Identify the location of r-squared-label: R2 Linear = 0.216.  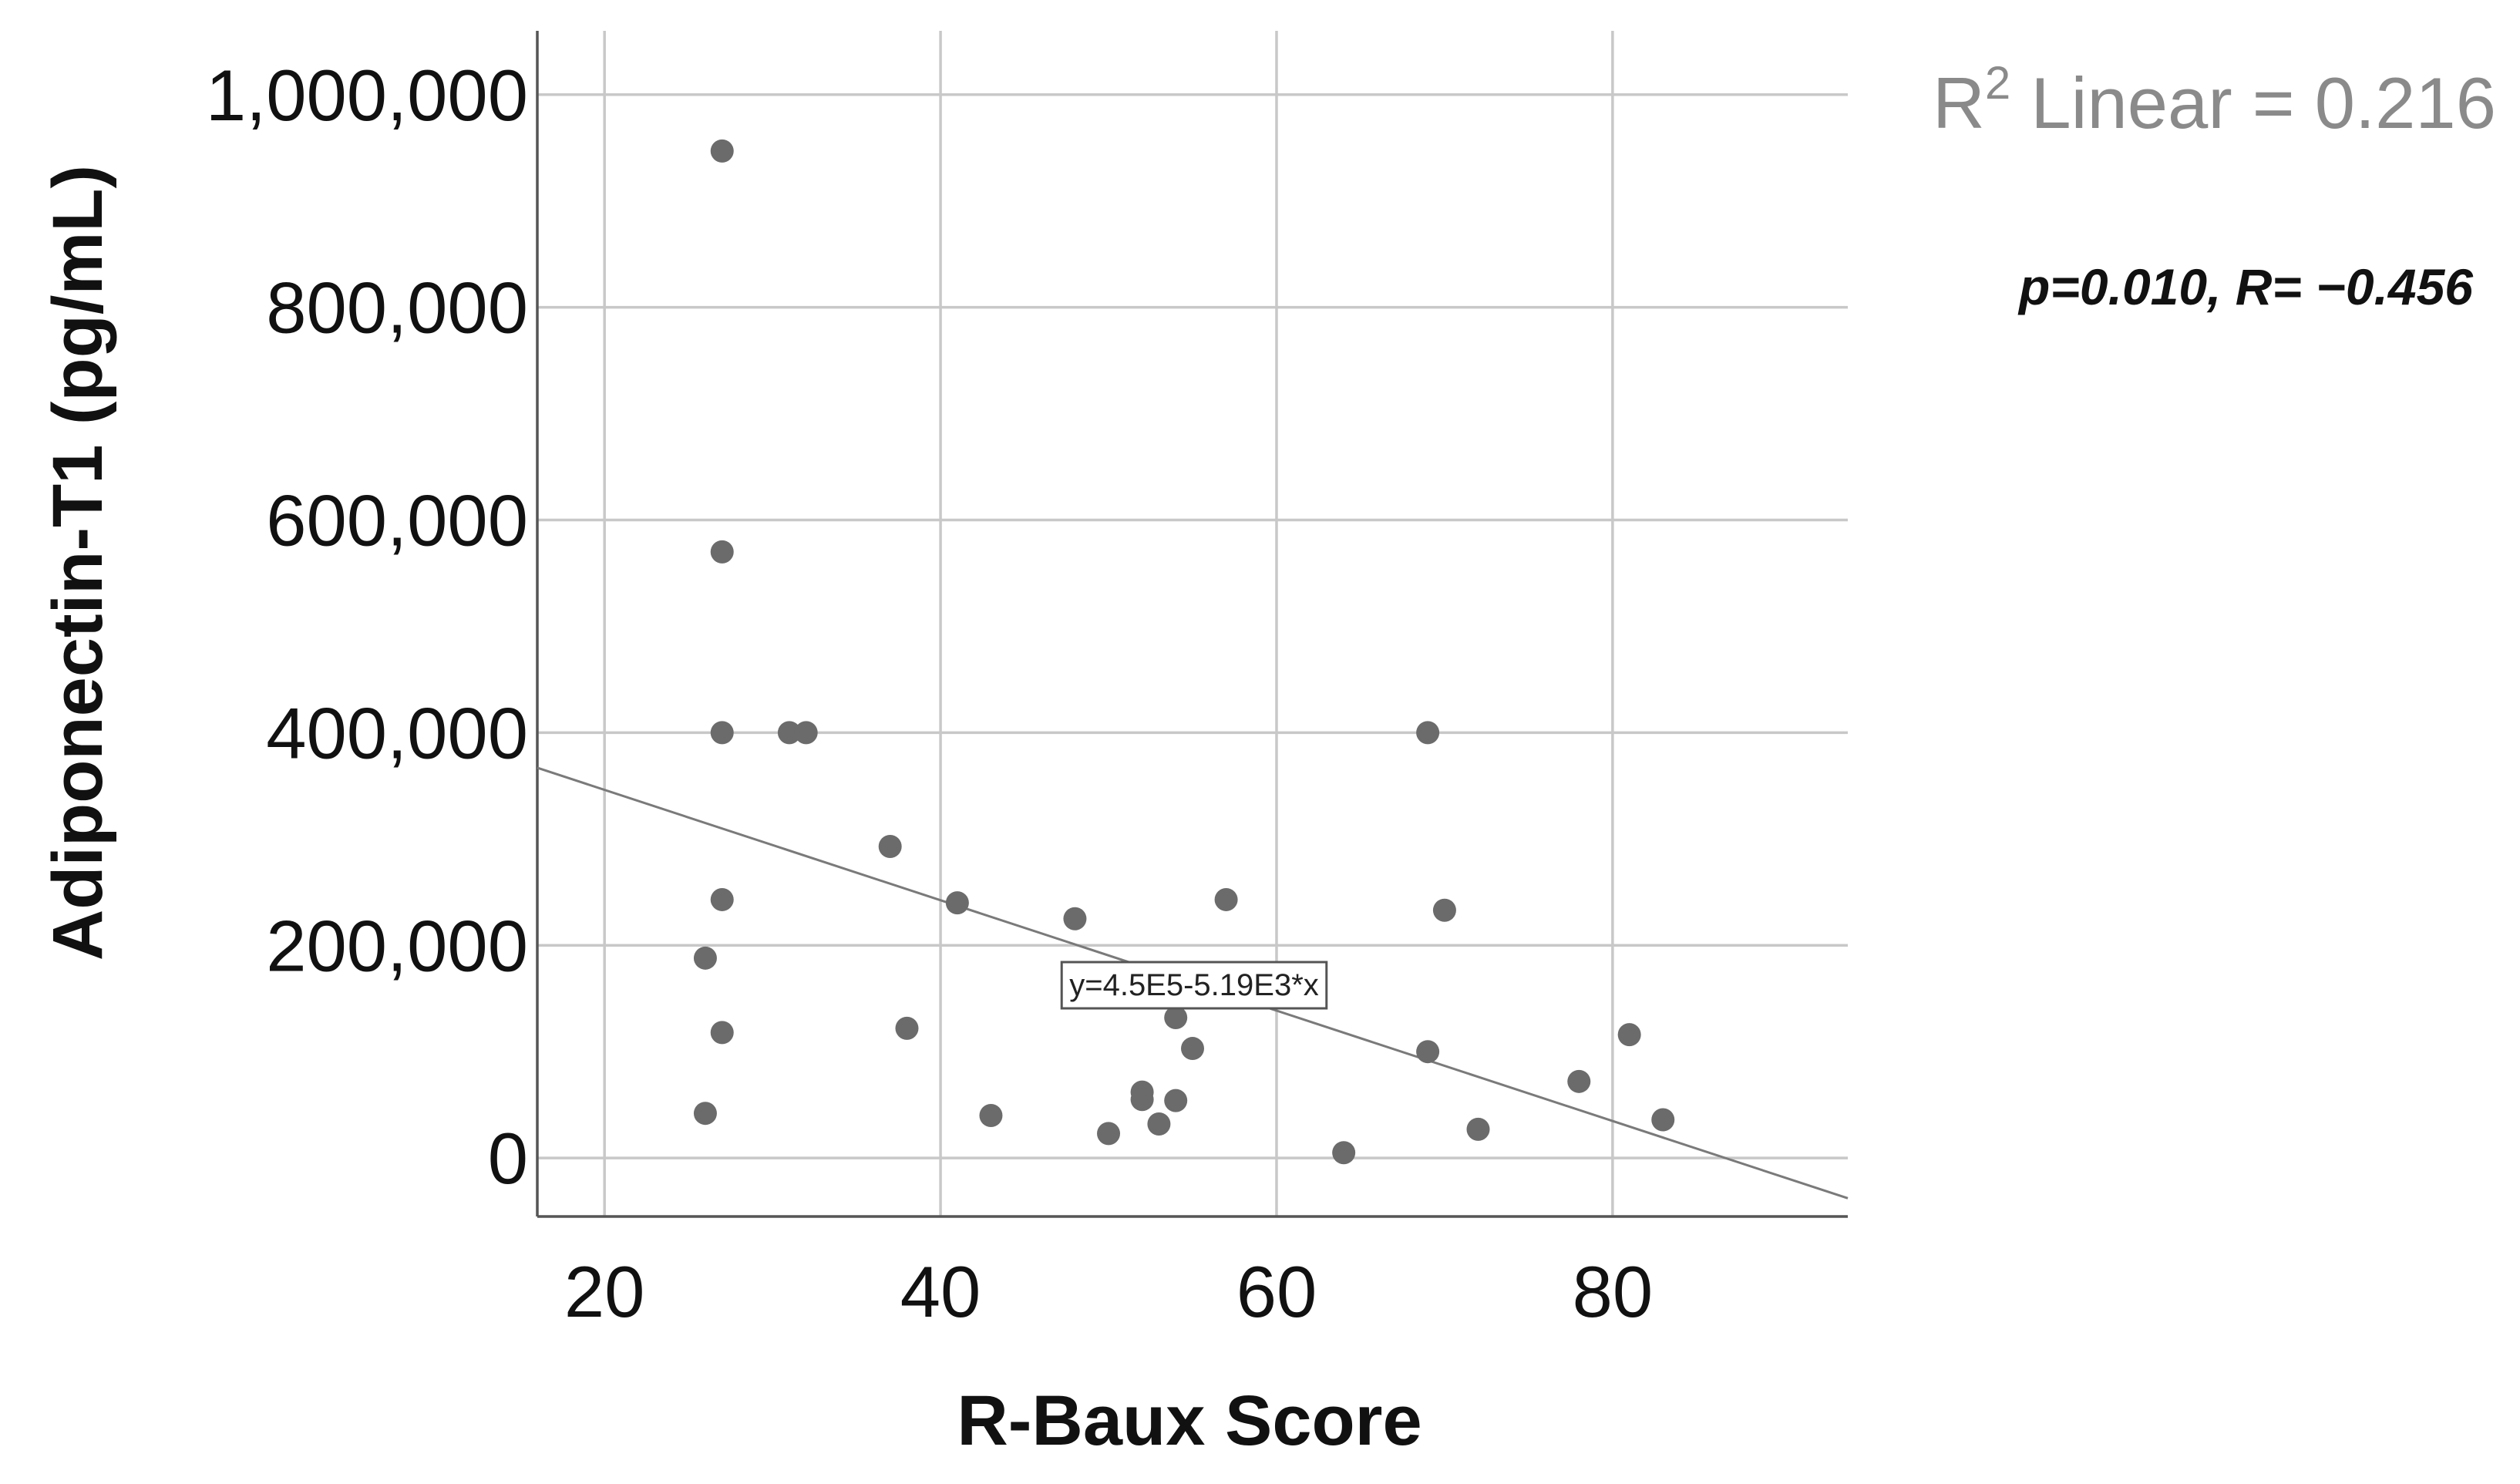
(2215, 100).